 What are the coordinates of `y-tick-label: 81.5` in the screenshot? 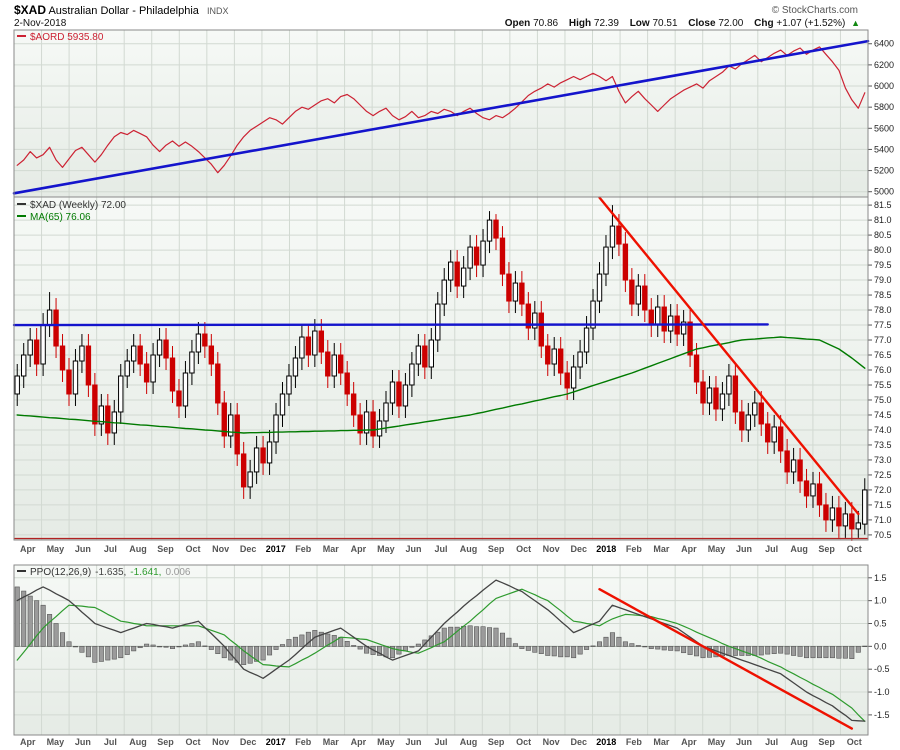 It's located at (883, 205).